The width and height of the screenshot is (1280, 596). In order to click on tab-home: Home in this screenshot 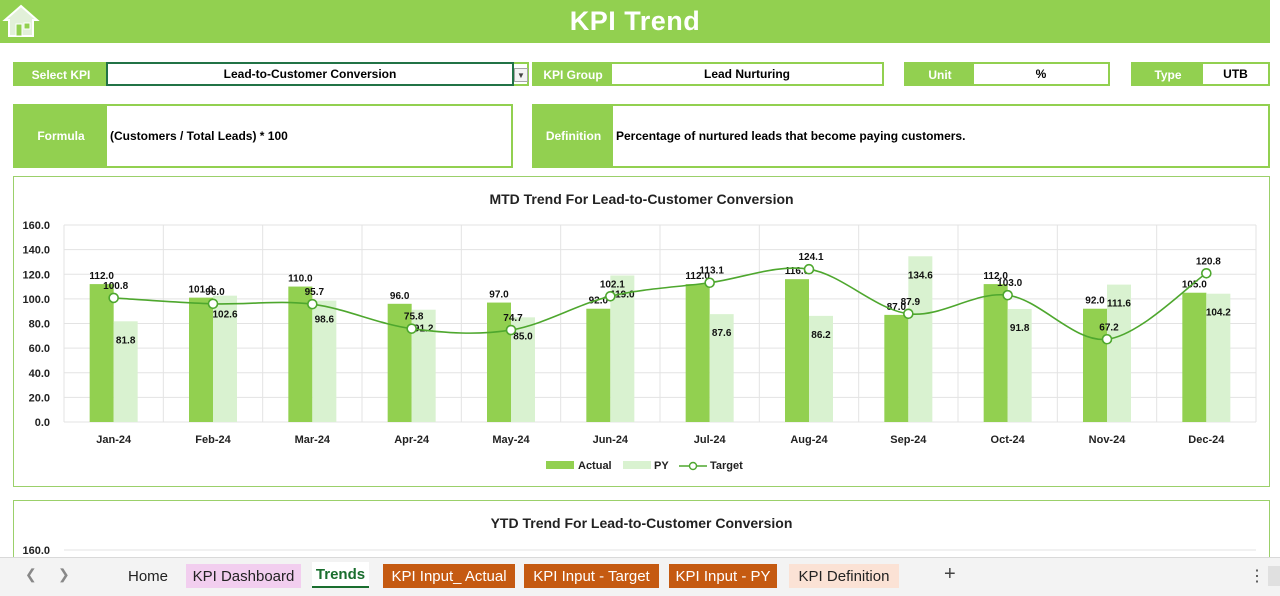, I will do `click(148, 576)`.